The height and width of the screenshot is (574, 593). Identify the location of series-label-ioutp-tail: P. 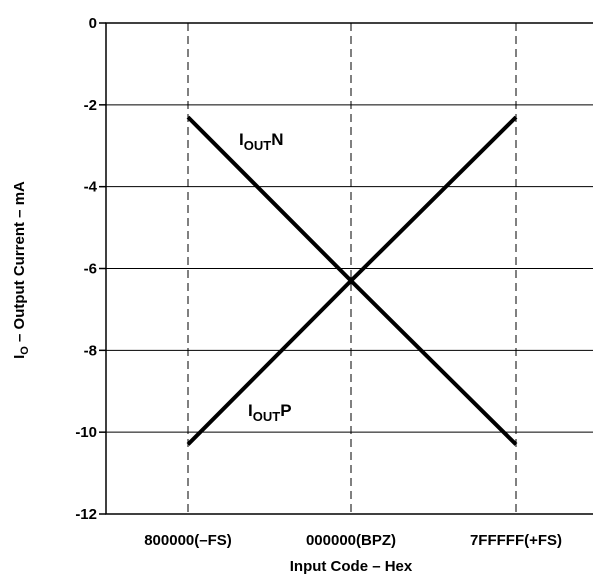
(285, 410).